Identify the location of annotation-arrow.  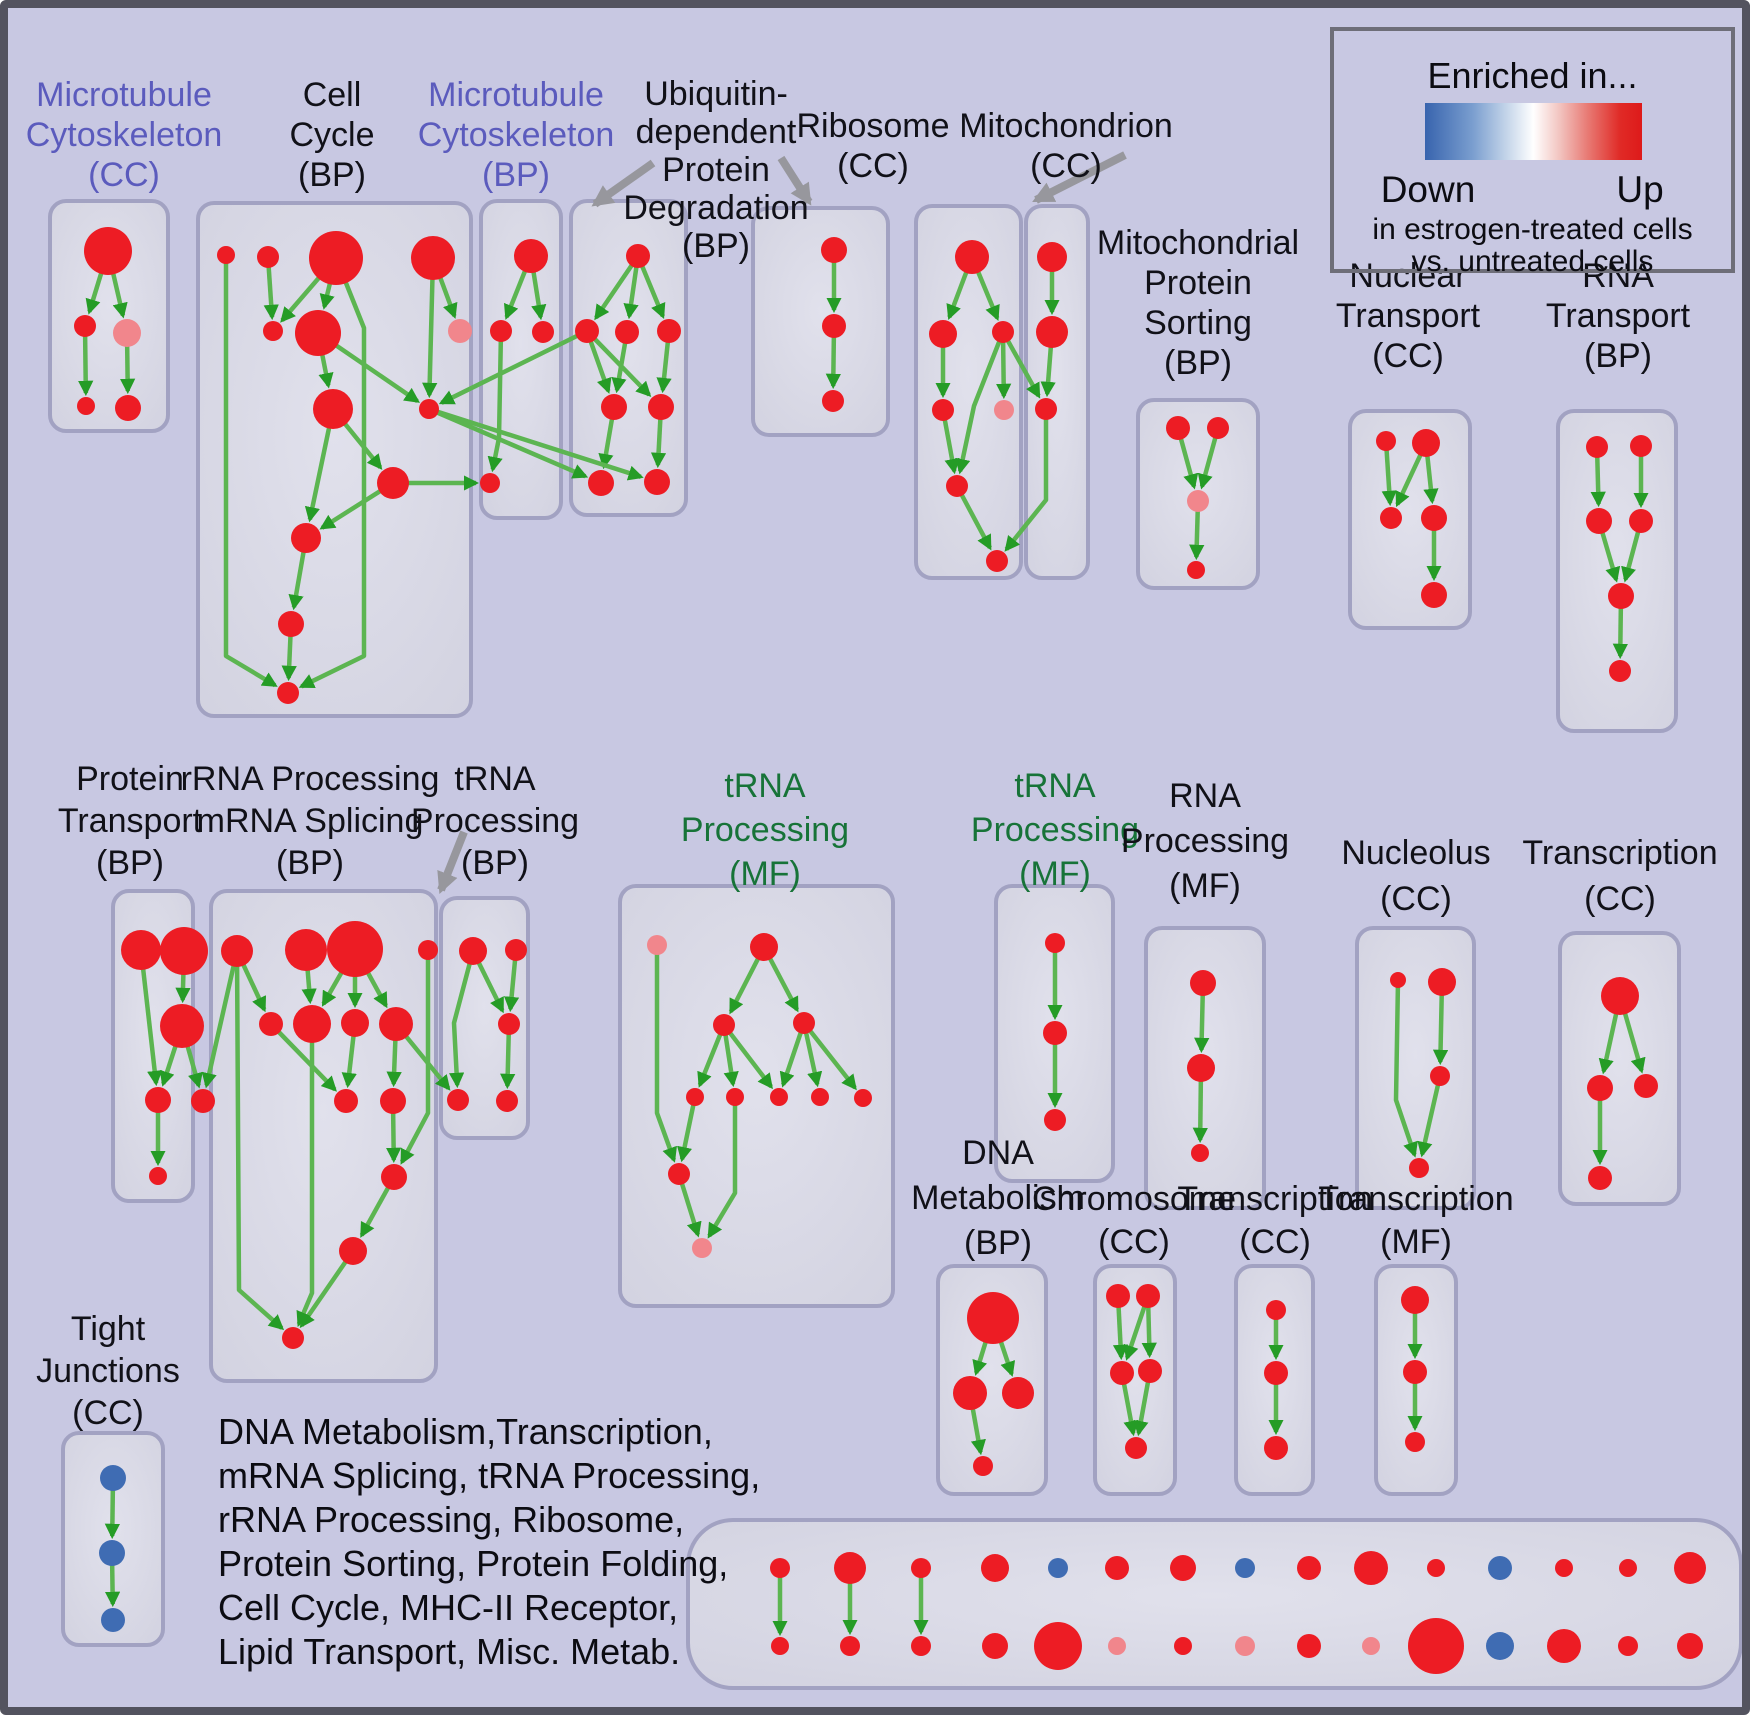
(1079, 177).